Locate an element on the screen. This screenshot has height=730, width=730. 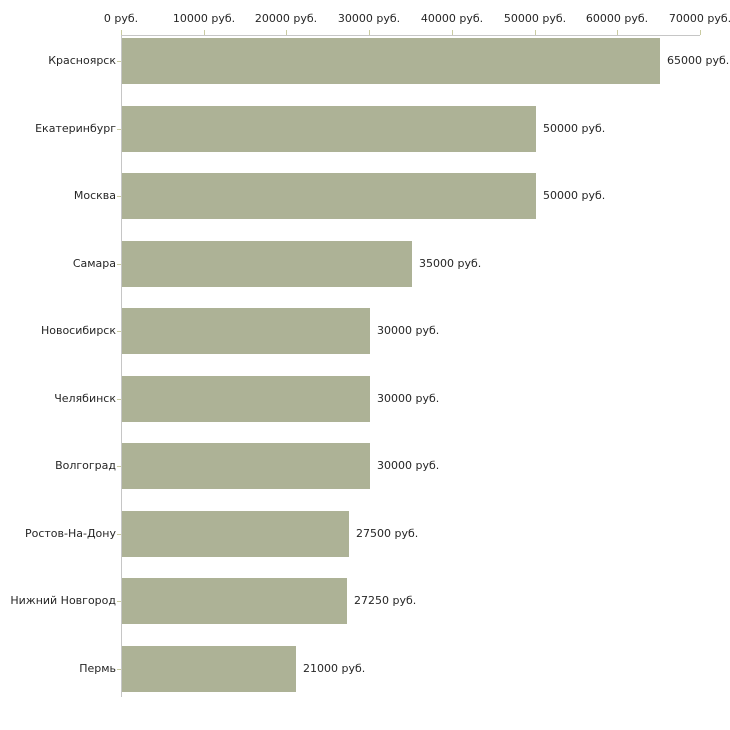
category-label: Новосибирск is located at coordinates (78, 330).